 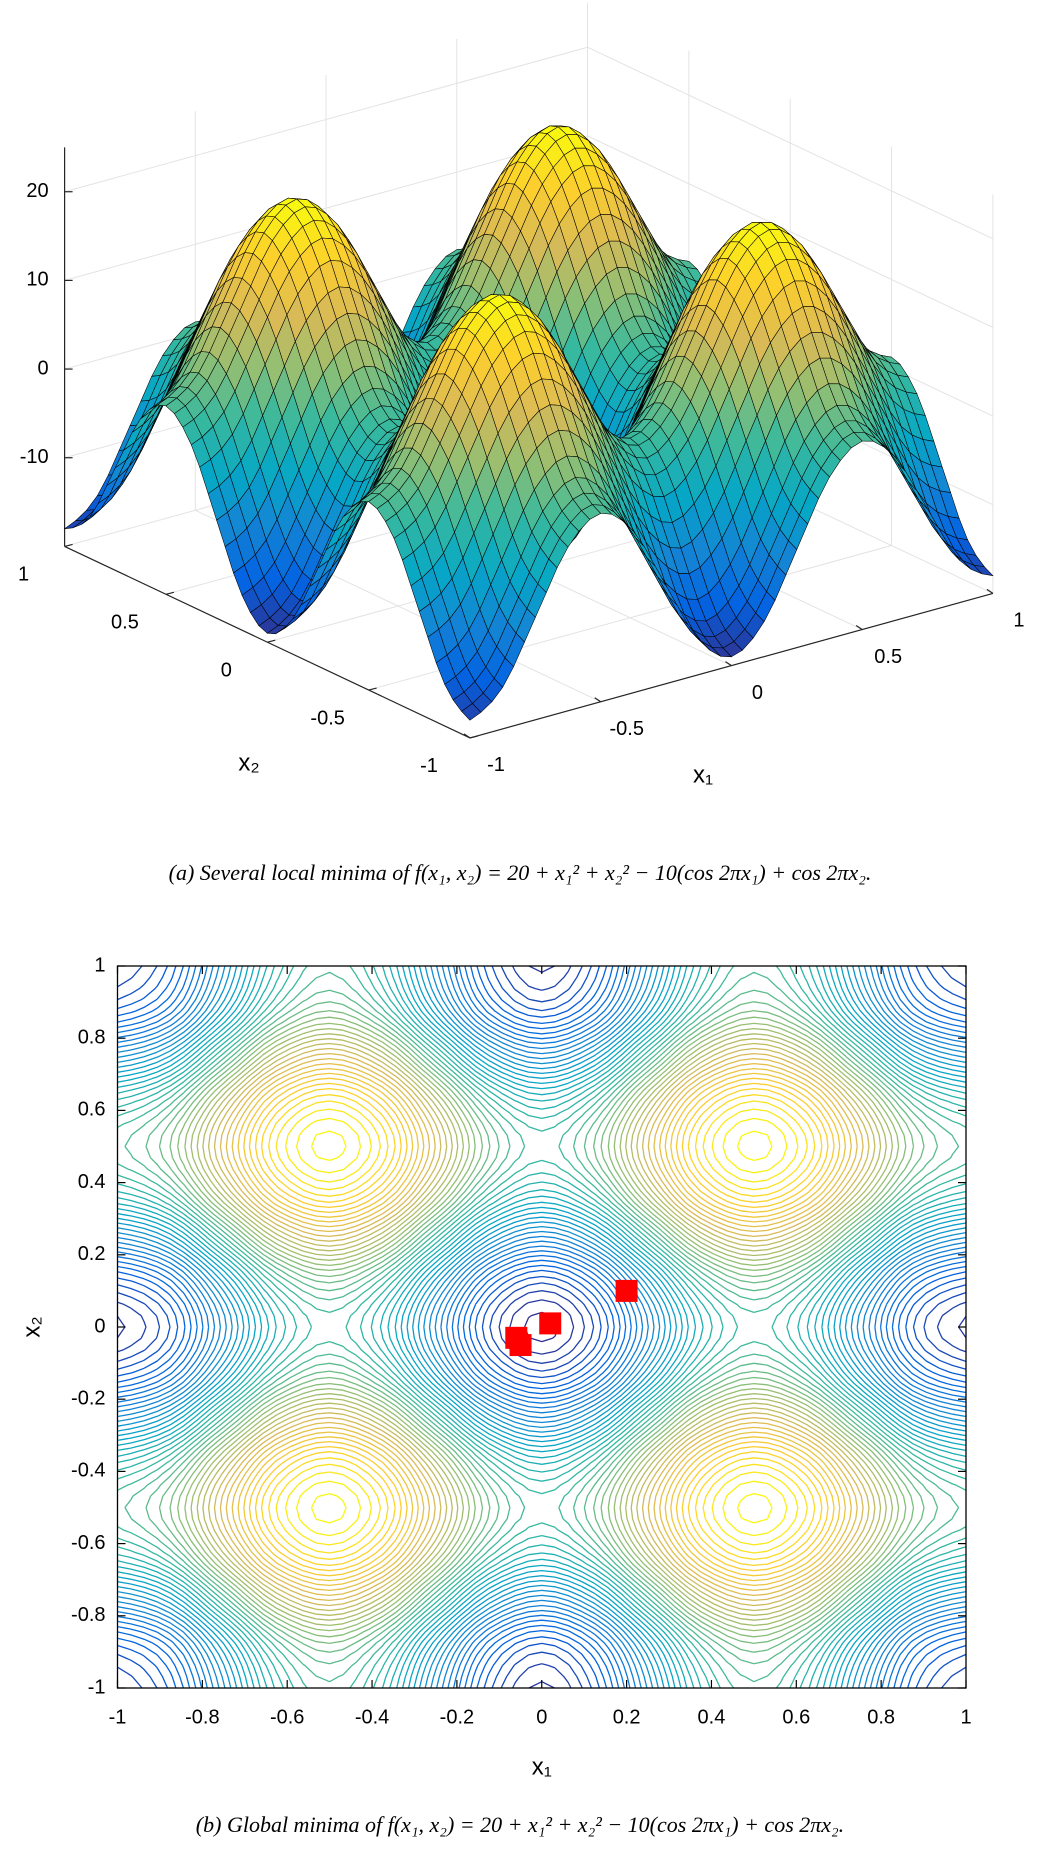 I want to click on x-tick-label: -0.4, so click(x=372, y=1717).